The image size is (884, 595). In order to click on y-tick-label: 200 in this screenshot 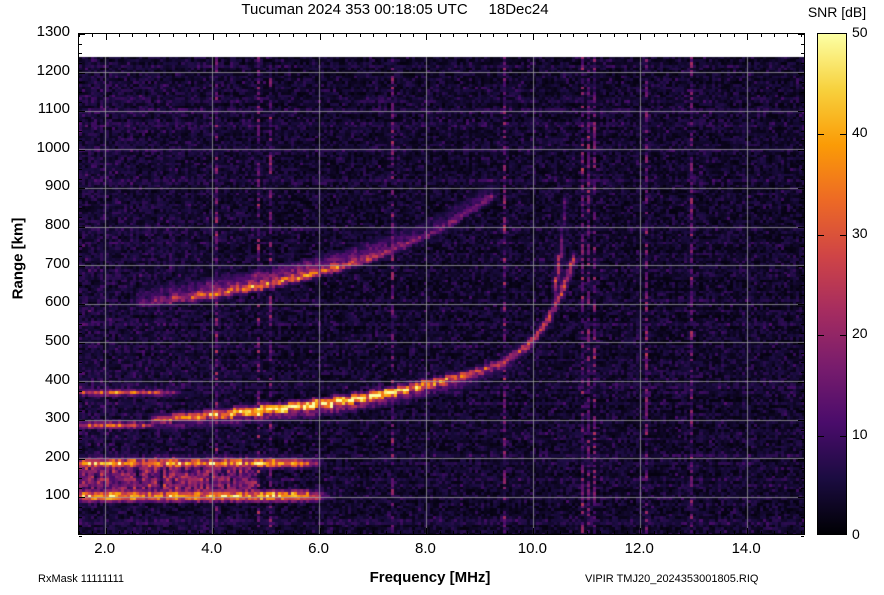, I will do `click(57, 456)`.